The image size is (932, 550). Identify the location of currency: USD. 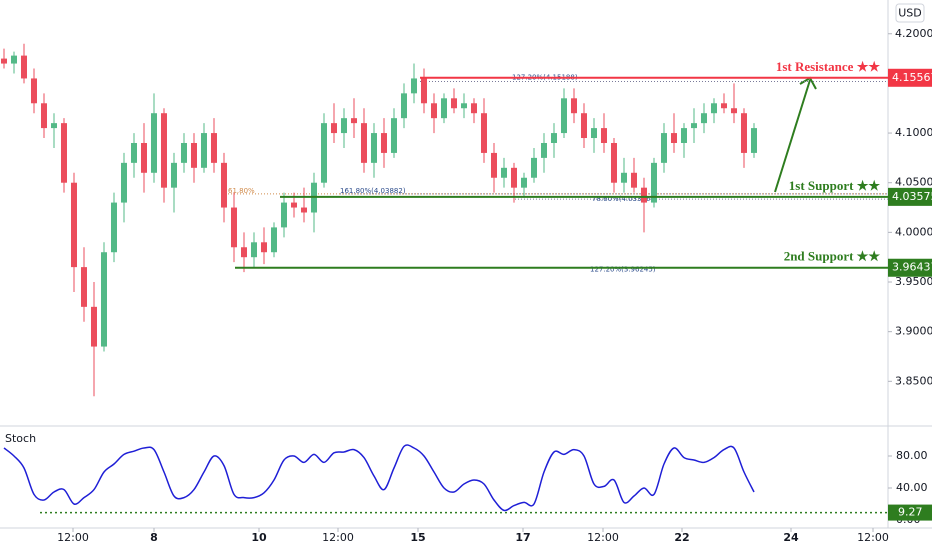
(910, 13).